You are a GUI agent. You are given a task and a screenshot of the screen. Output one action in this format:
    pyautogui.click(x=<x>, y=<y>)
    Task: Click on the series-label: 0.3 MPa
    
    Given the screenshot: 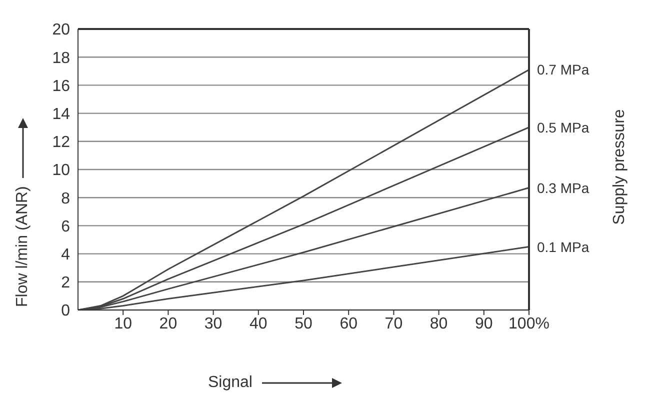 What is the action you would take?
    pyautogui.click(x=563, y=188)
    